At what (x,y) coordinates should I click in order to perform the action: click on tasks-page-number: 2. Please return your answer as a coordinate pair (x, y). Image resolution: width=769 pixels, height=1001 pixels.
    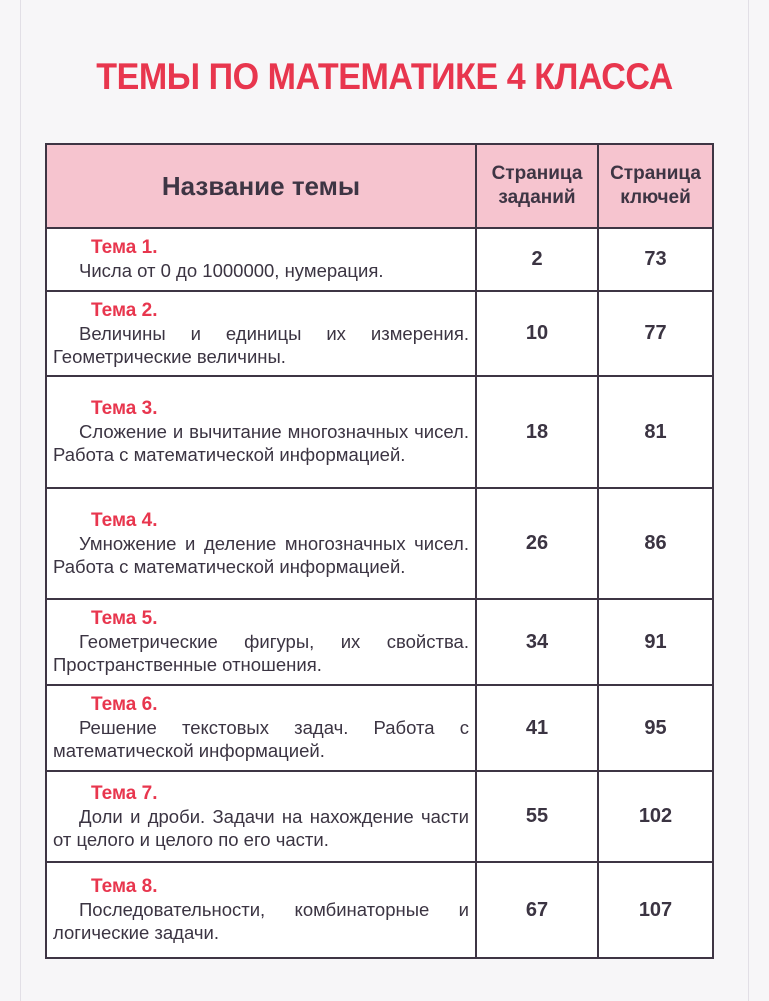
    Looking at the image, I should click on (537, 259).